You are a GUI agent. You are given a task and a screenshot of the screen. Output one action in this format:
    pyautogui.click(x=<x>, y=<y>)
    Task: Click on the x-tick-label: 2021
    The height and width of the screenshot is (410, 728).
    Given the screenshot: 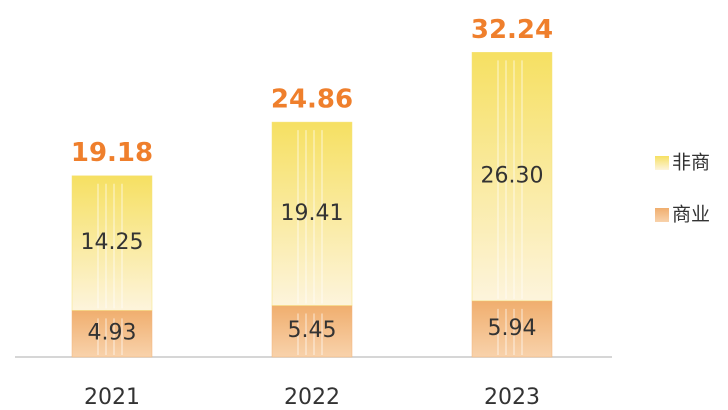 What is the action you would take?
    pyautogui.click(x=112, y=397)
    